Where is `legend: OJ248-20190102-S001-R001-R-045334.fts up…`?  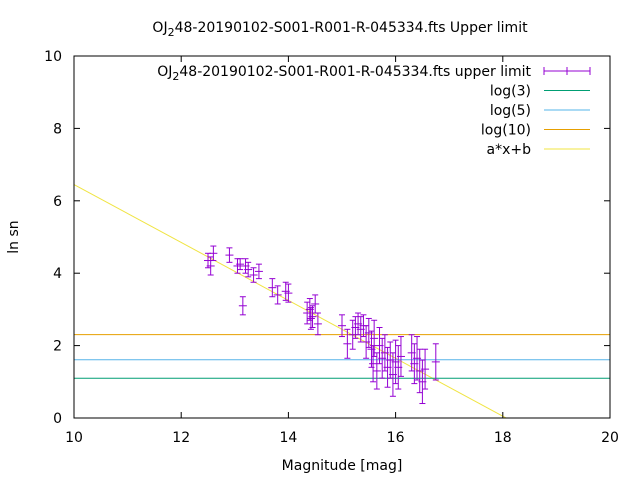 legend: OJ248-20190102-S001-R001-R-045334.fts up… is located at coordinates (374, 111).